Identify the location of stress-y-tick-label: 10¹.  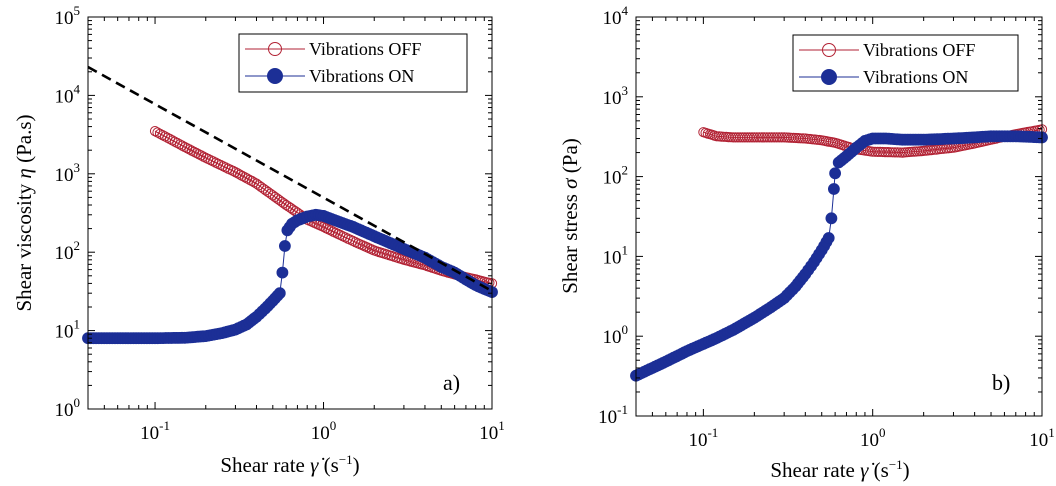
(616, 255).